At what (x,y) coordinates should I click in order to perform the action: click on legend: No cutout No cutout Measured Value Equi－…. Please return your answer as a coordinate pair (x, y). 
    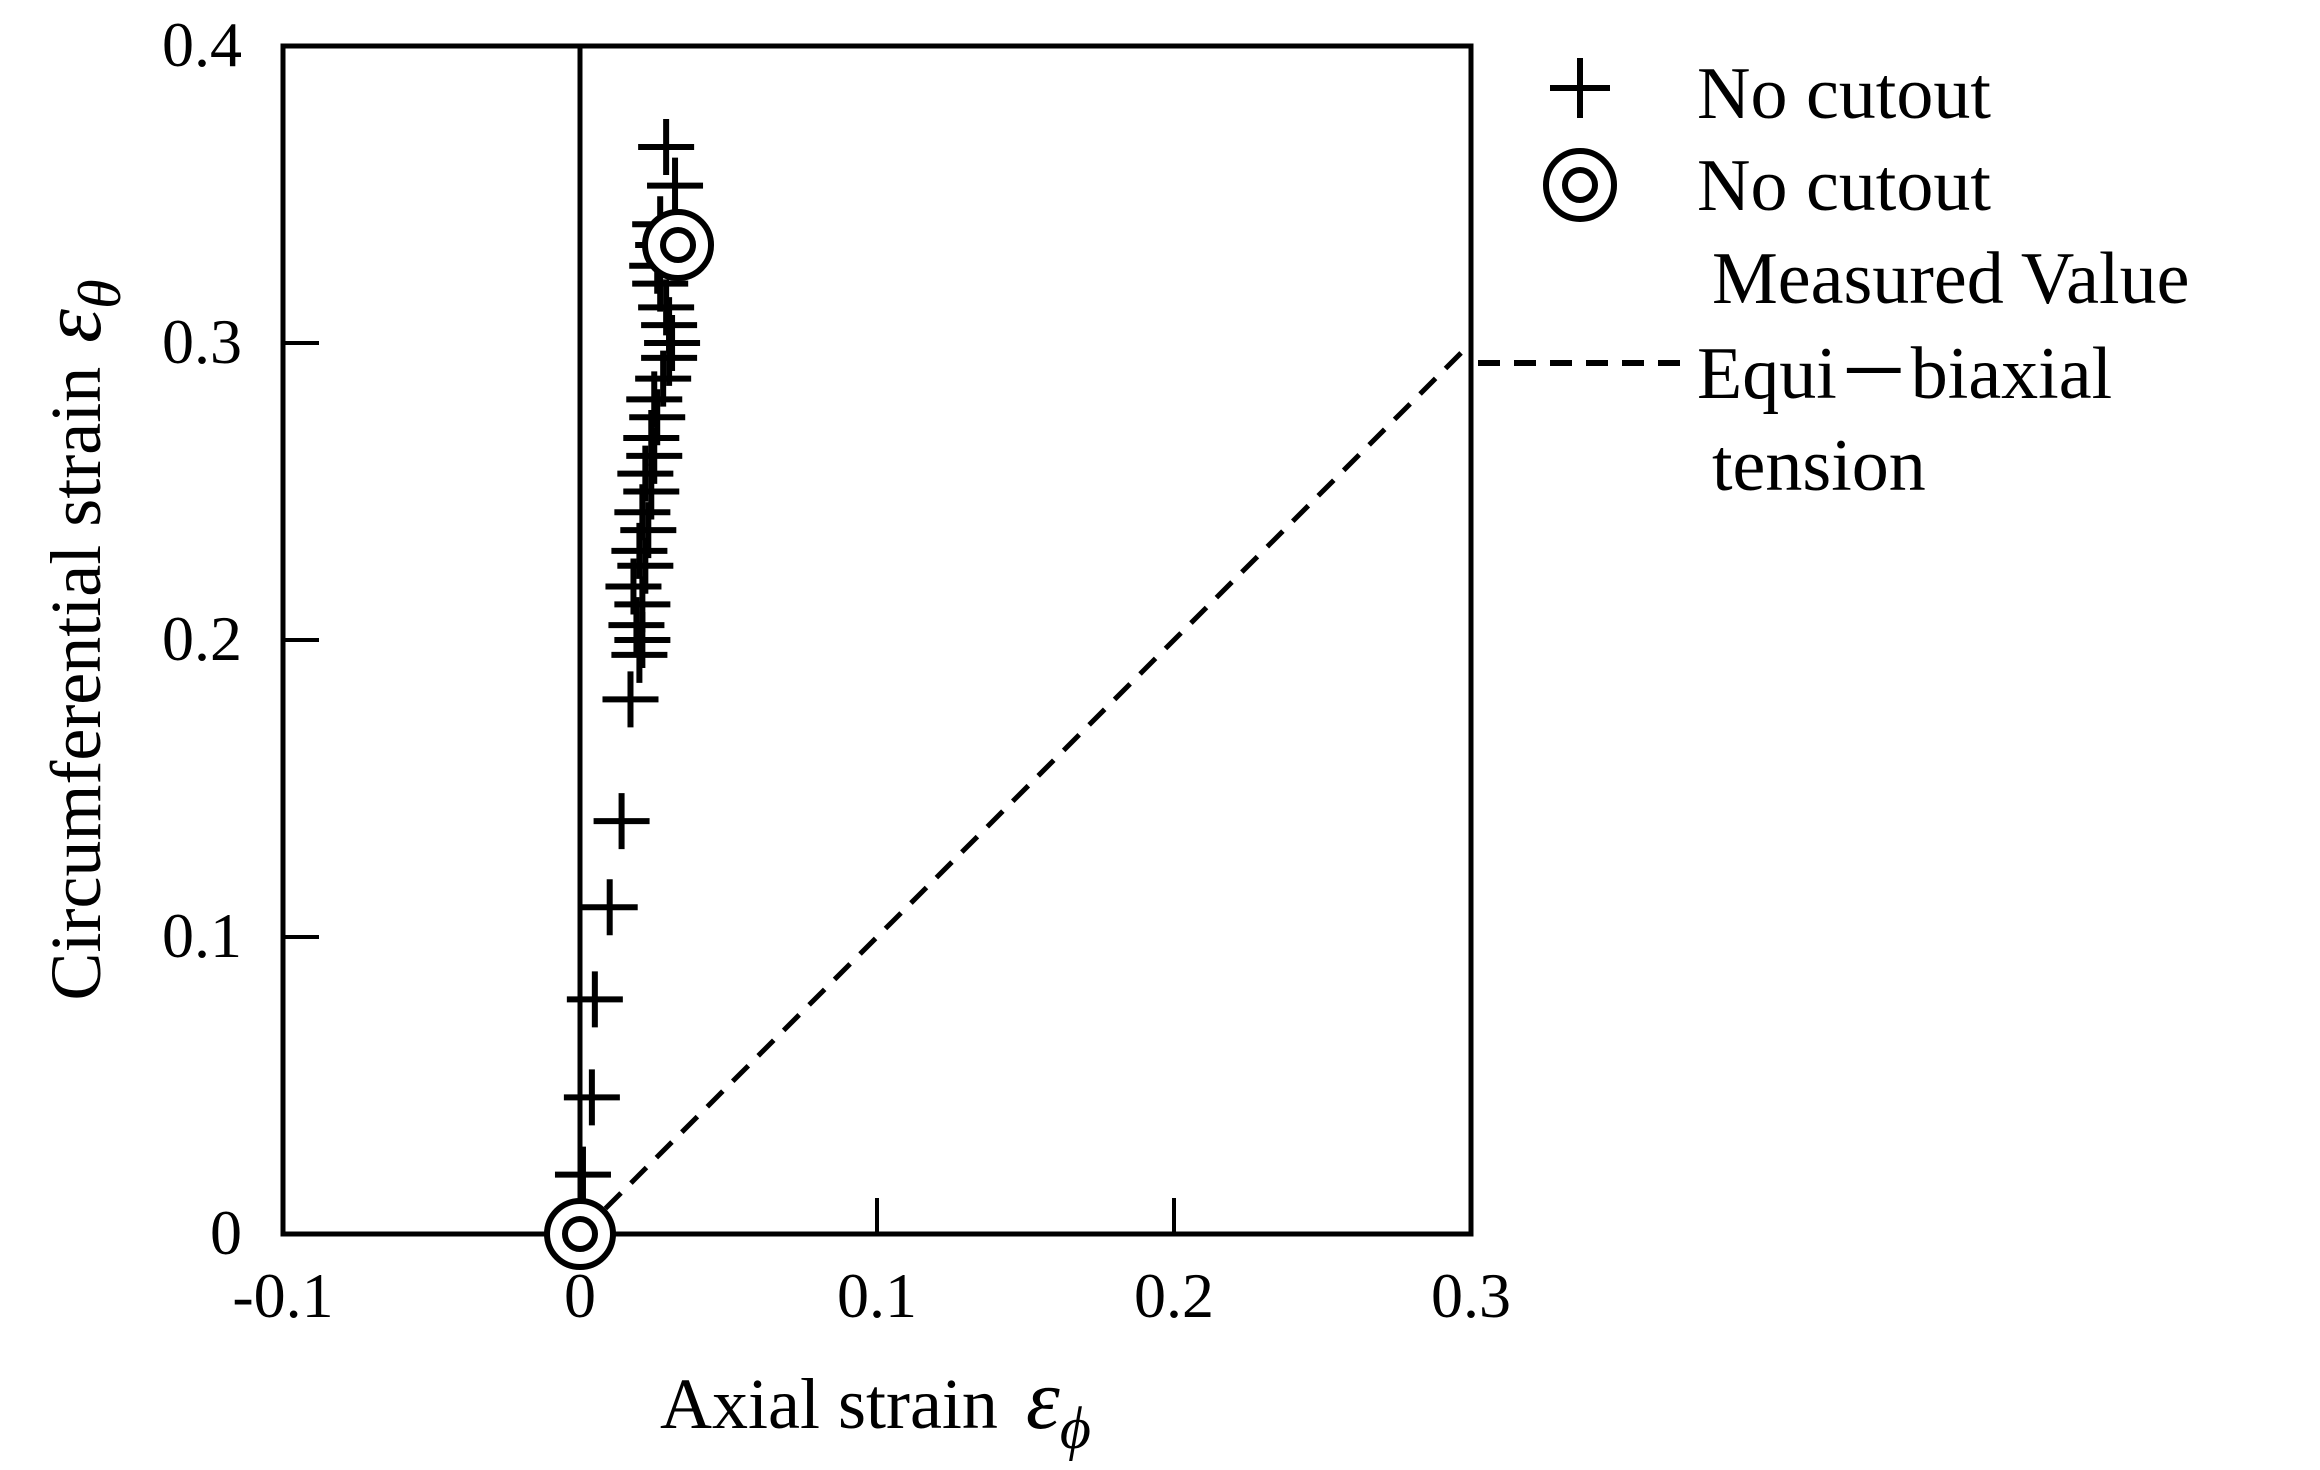
    Looking at the image, I should click on (1833, 280).